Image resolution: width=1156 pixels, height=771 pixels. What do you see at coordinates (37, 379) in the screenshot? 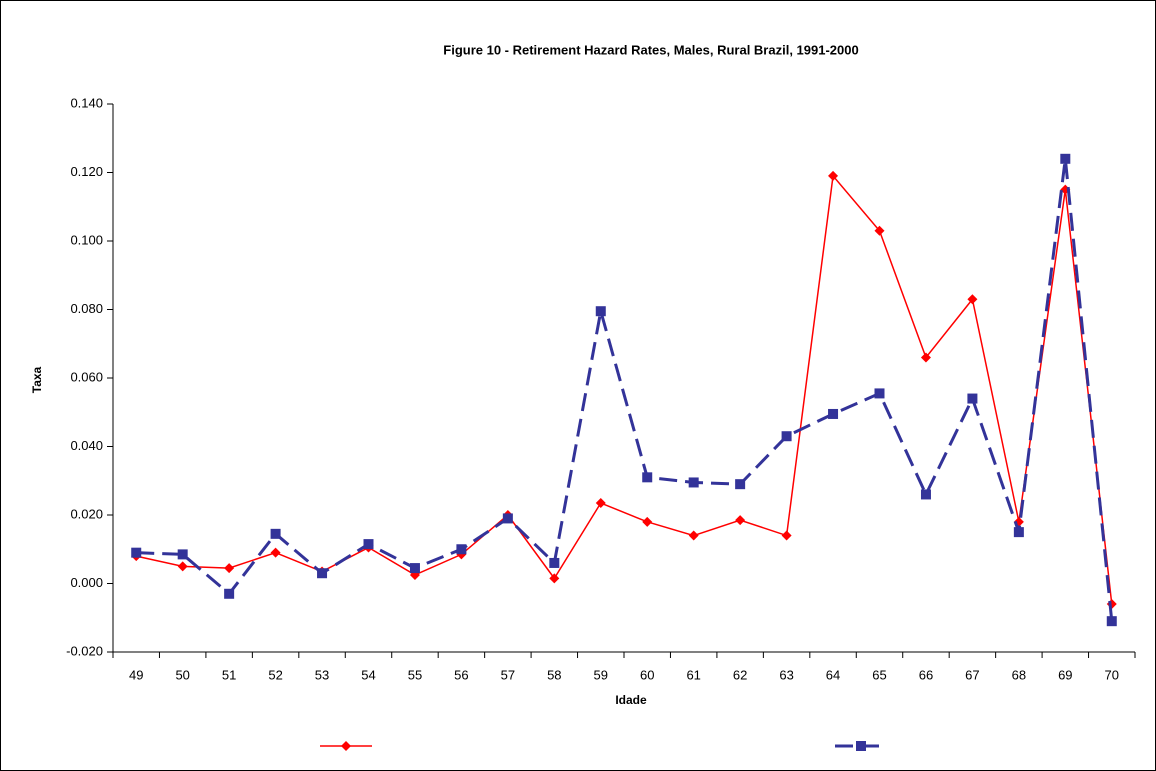
I see `y-axis-label: Taxa` at bounding box center [37, 379].